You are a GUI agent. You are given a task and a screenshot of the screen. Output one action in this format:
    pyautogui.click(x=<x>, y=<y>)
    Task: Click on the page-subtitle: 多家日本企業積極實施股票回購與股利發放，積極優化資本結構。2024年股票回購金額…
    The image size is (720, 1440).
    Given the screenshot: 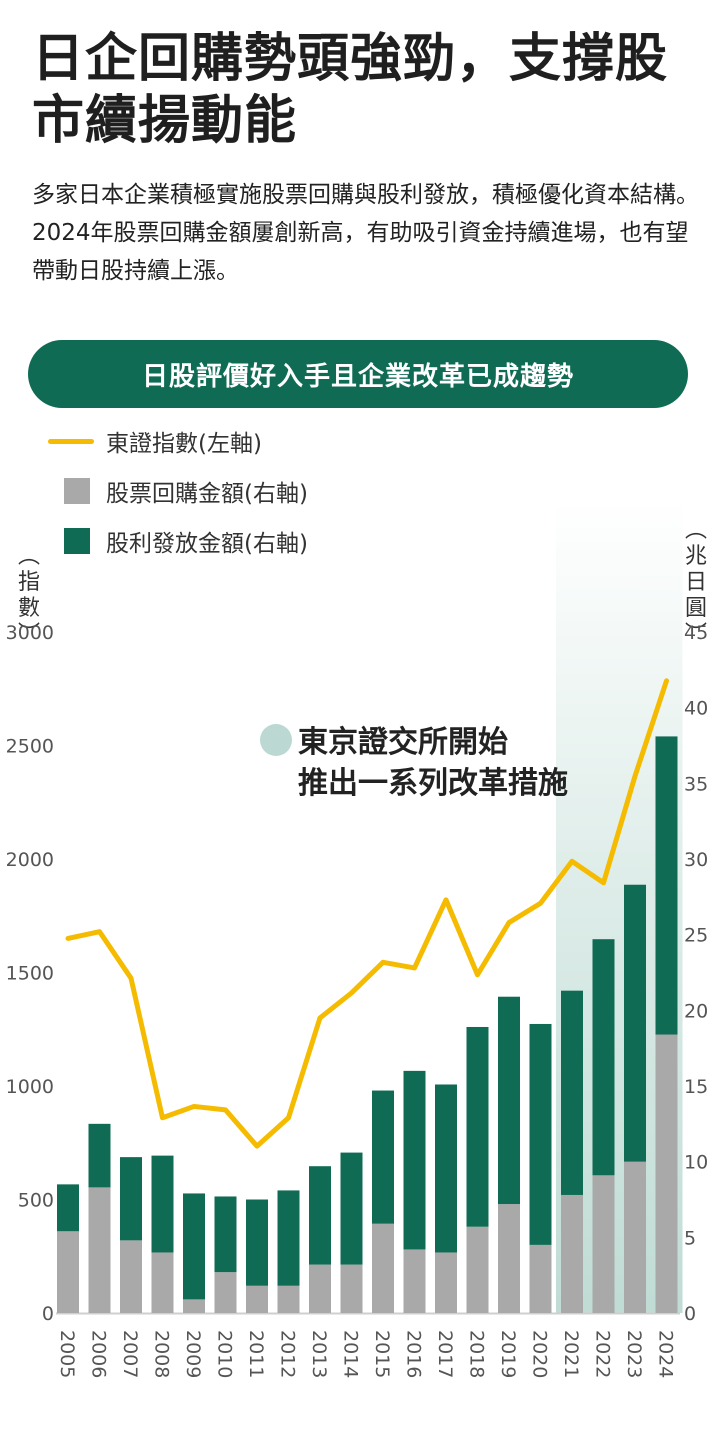 What is the action you would take?
    pyautogui.click(x=365, y=233)
    